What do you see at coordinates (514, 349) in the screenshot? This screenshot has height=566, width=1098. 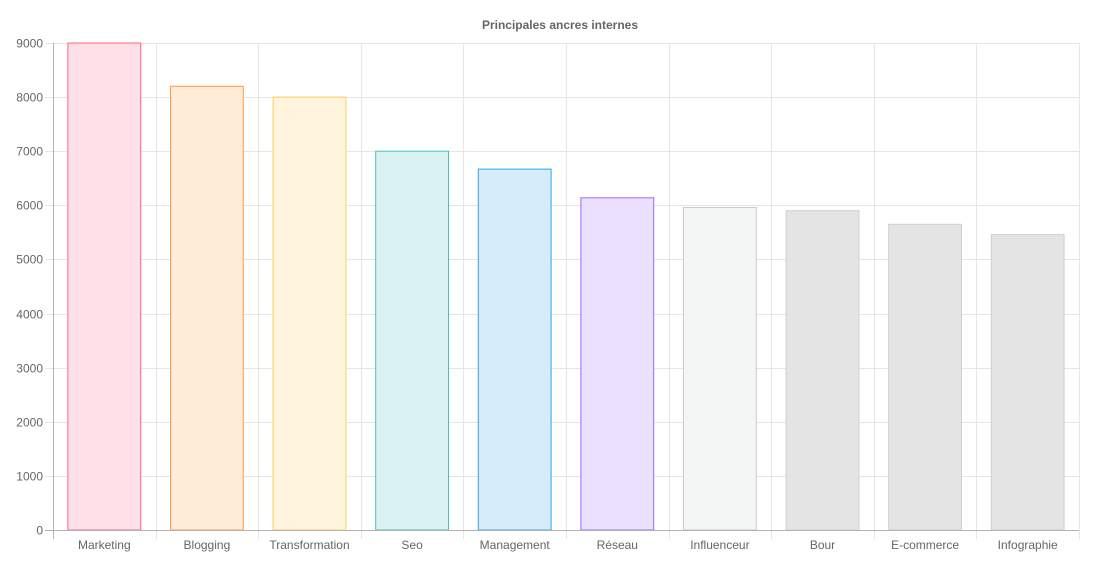 I see `bar-management` at bounding box center [514, 349].